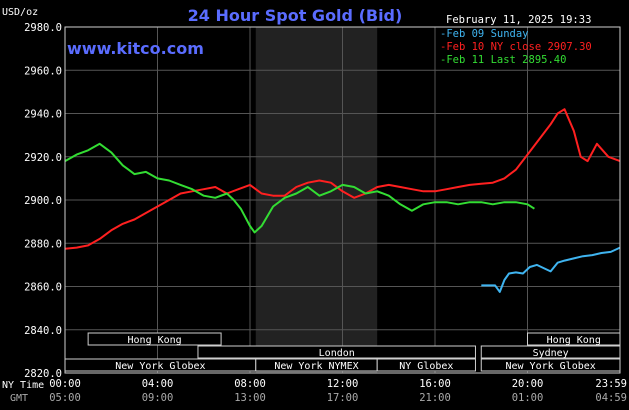 This screenshot has height=410, width=629. Describe the element at coordinates (343, 384) in the screenshot. I see `x-tick-ny: 12:00` at that location.